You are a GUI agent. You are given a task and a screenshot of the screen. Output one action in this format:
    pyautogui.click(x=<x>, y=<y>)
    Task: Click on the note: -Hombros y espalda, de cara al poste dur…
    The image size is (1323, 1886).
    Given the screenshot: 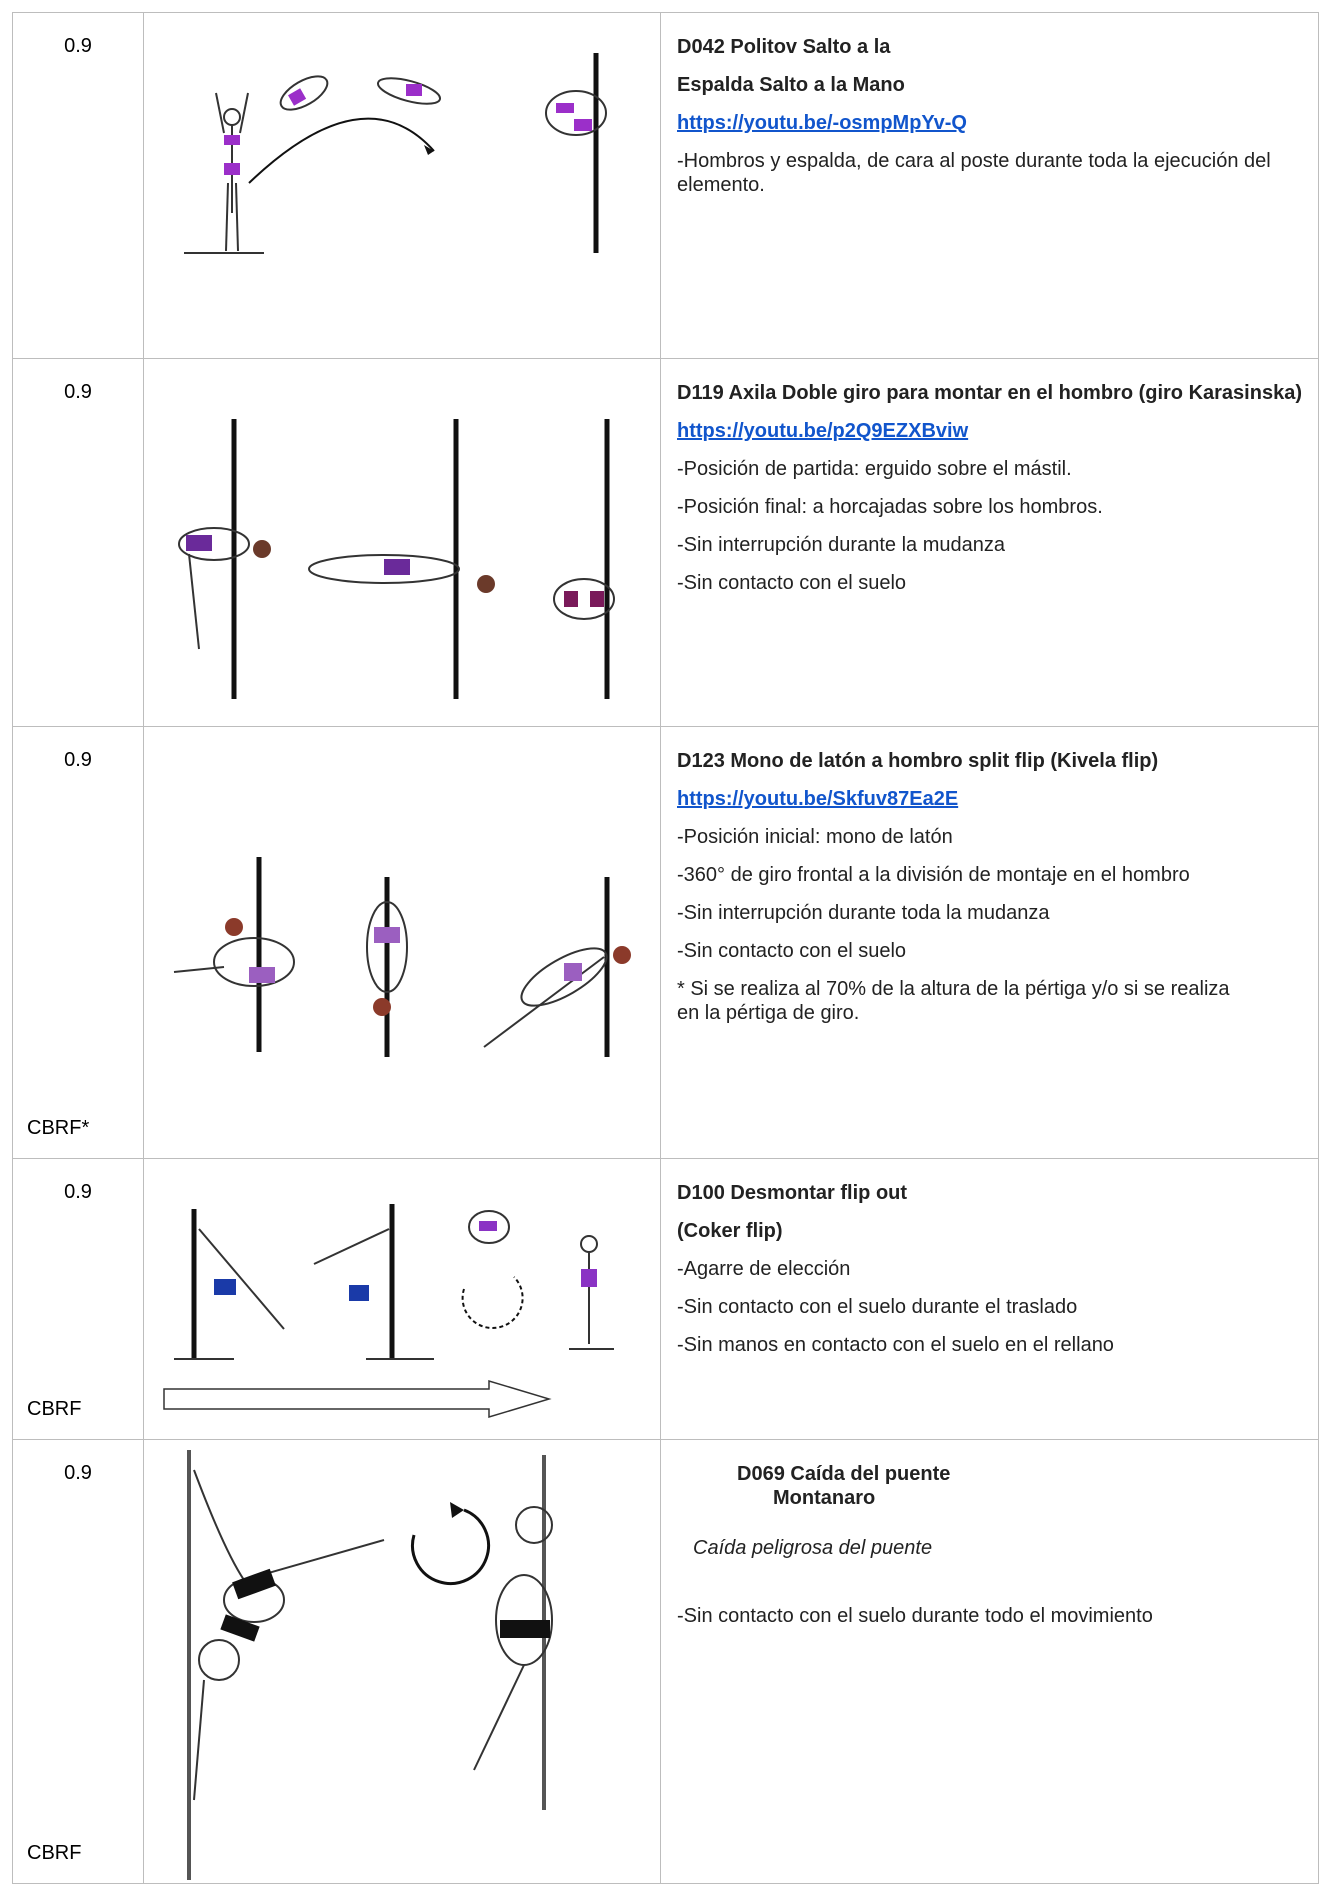 What is the action you would take?
    pyautogui.click(x=974, y=173)
    